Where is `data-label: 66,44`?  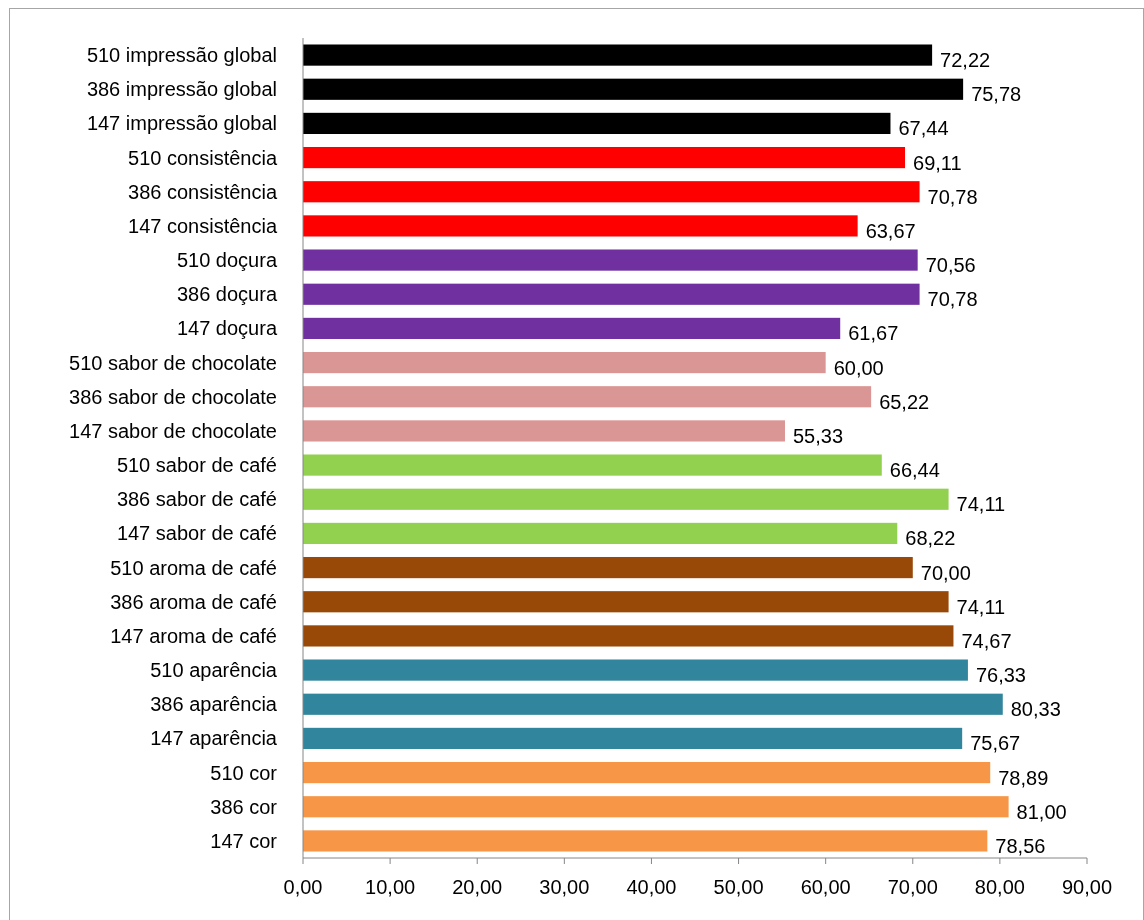 data-label: 66,44 is located at coordinates (914, 470).